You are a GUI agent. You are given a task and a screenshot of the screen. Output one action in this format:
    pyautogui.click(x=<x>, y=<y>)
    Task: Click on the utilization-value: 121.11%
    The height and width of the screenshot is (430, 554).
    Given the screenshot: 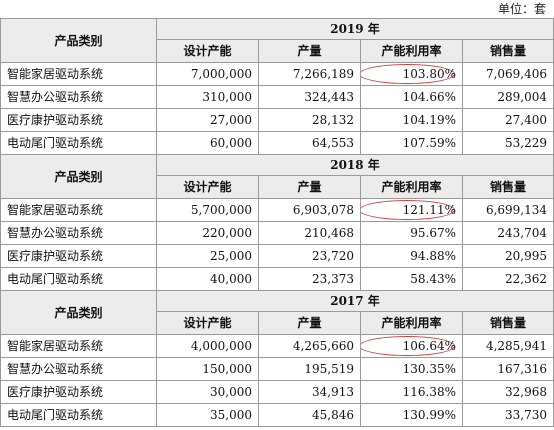 What is the action you would take?
    pyautogui.click(x=429, y=210)
    